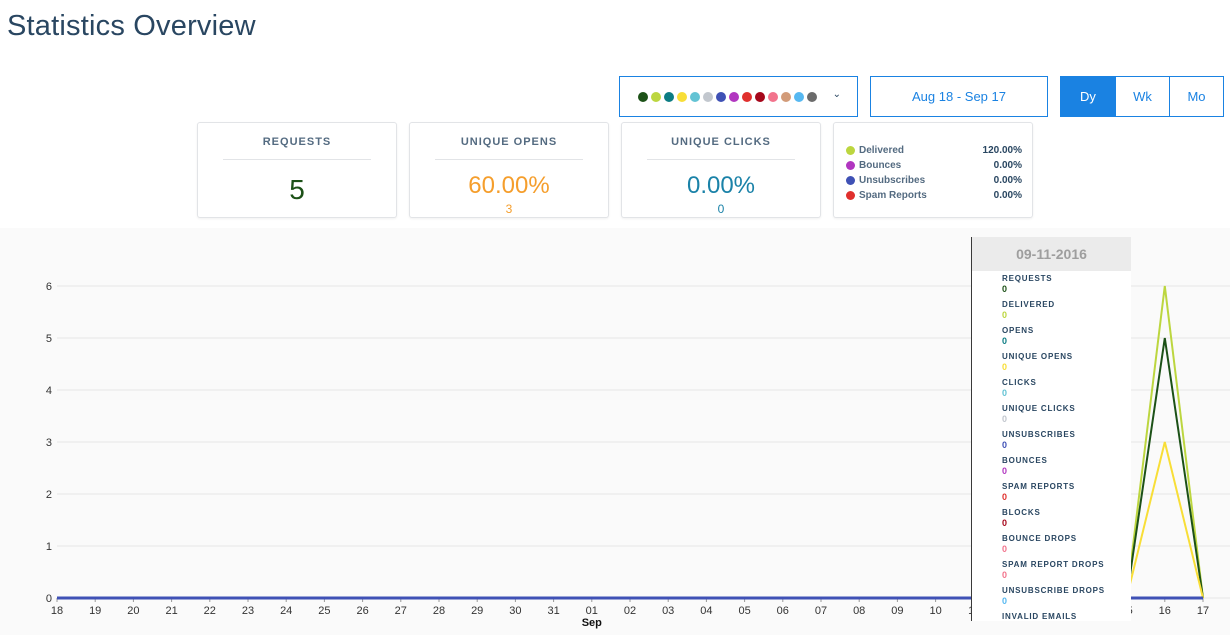 Image resolution: width=1230 pixels, height=635 pixels. What do you see at coordinates (509, 142) in the screenshot?
I see `unique-opens-label: UNIQUE OPENS` at bounding box center [509, 142].